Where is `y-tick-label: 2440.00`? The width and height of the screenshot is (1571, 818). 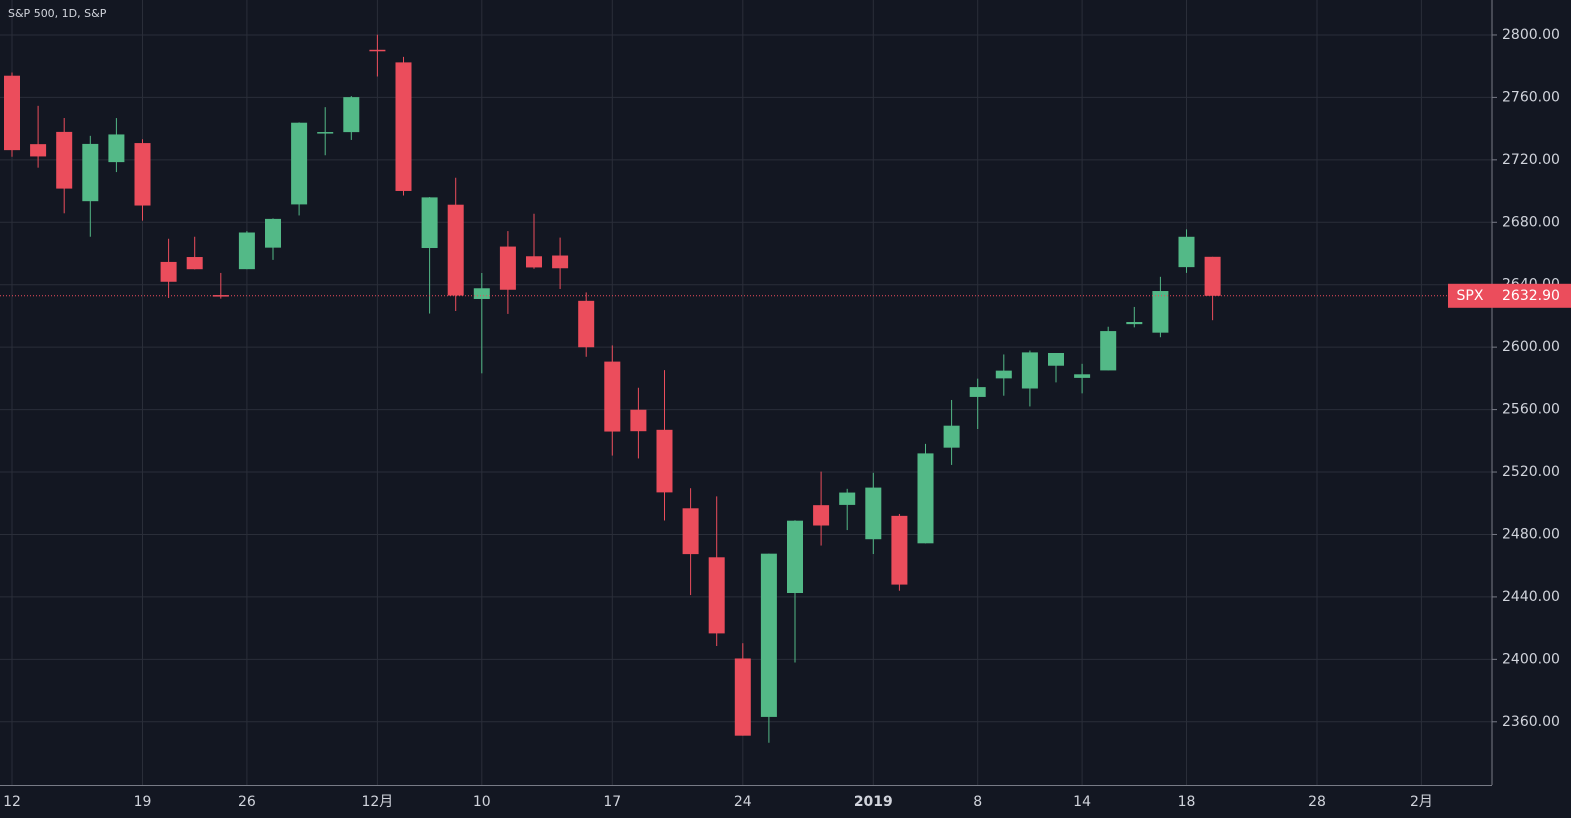
y-tick-label: 2440.00 is located at coordinates (1531, 597).